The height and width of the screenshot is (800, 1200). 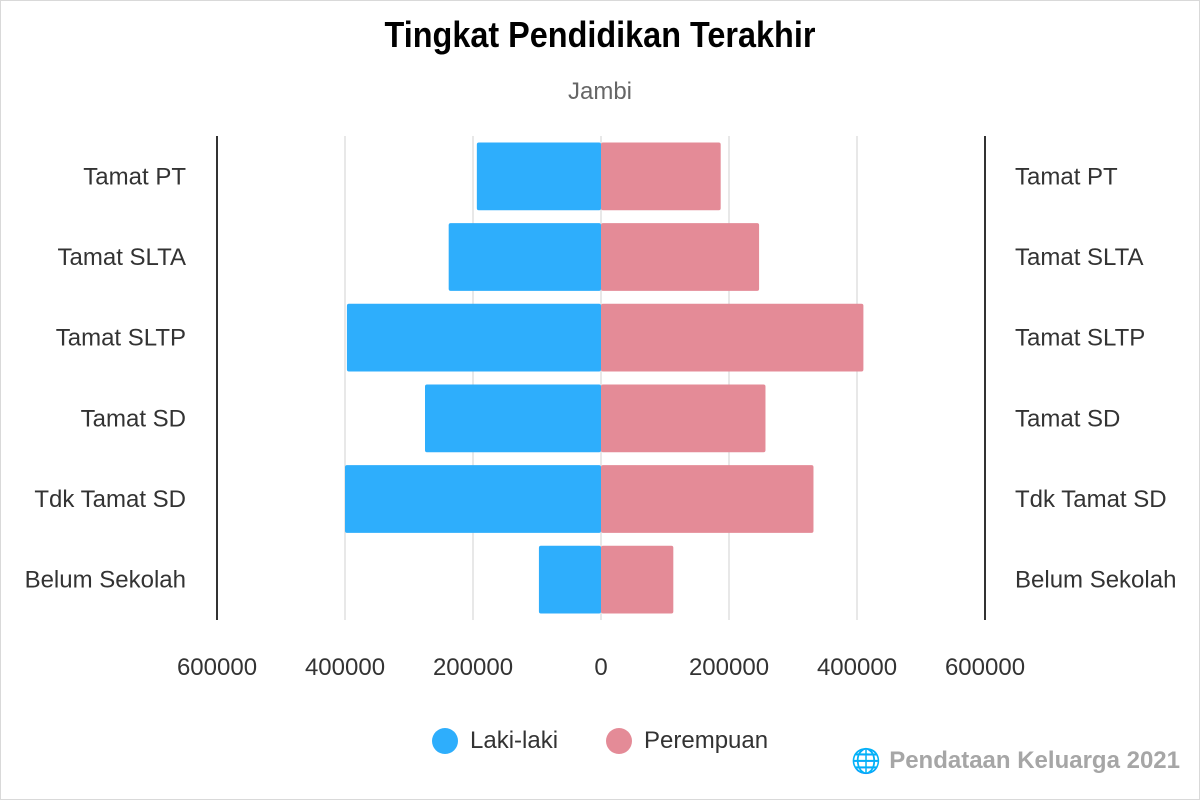 I want to click on category-label-left: Tdk Tamat SD, so click(x=110, y=499).